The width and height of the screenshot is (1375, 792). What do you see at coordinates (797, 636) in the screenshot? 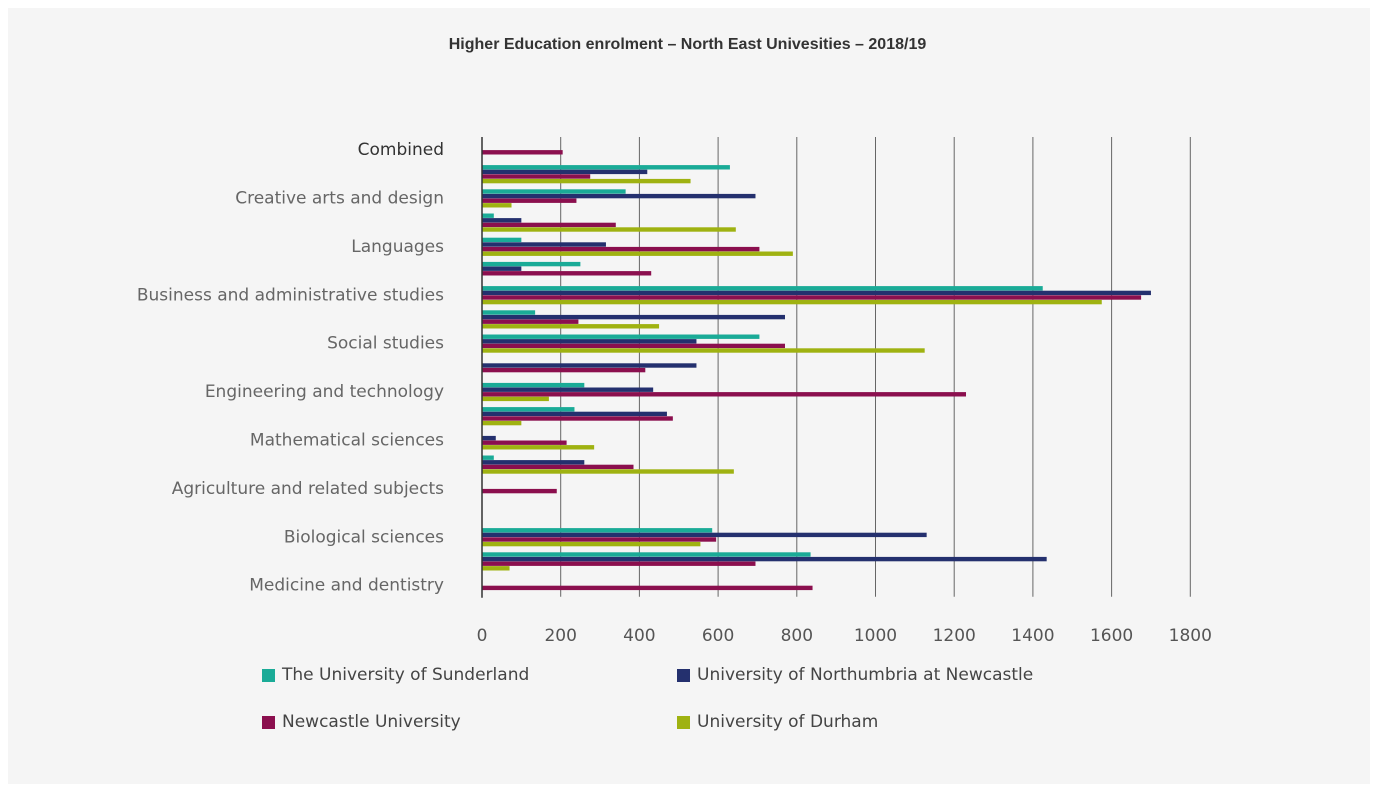
I see `x-tick-label-800: 800` at bounding box center [797, 636].